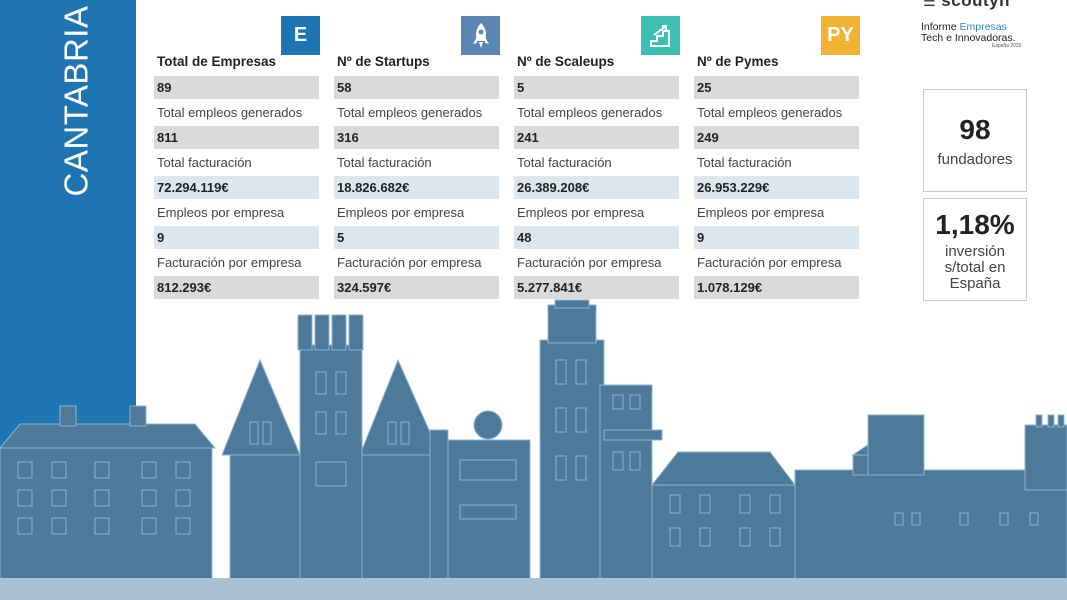 The height and width of the screenshot is (600, 1067). I want to click on report-title-line2: Tech e Innovadoras., so click(968, 38).